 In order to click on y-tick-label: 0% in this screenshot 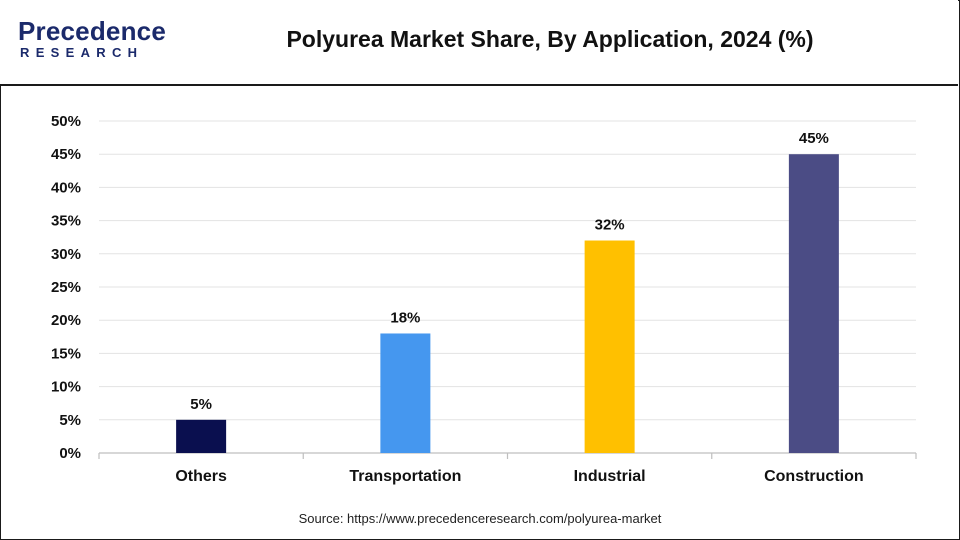, I will do `click(70, 453)`.